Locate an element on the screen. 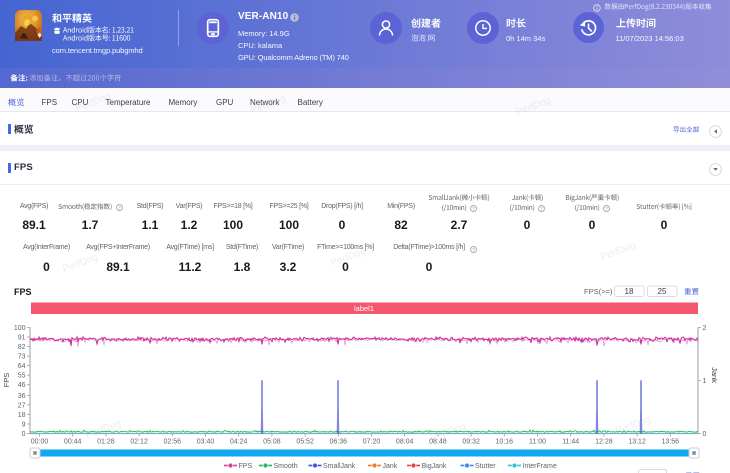  svg-text: 73 is located at coordinates (22, 357).